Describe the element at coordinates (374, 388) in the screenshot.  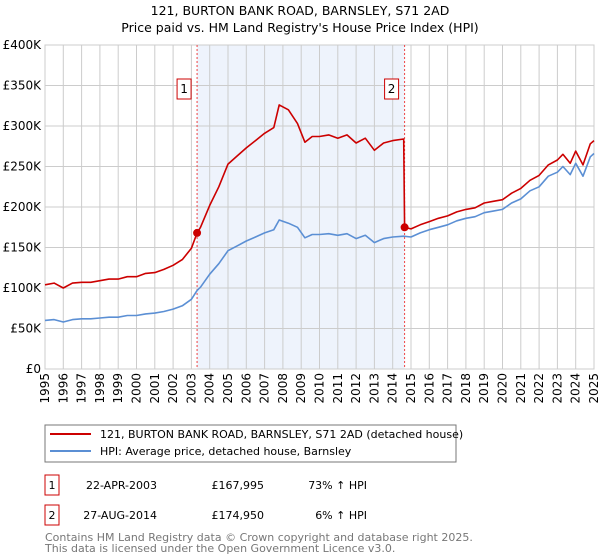
I see `x-tick-label: 2013` at that location.